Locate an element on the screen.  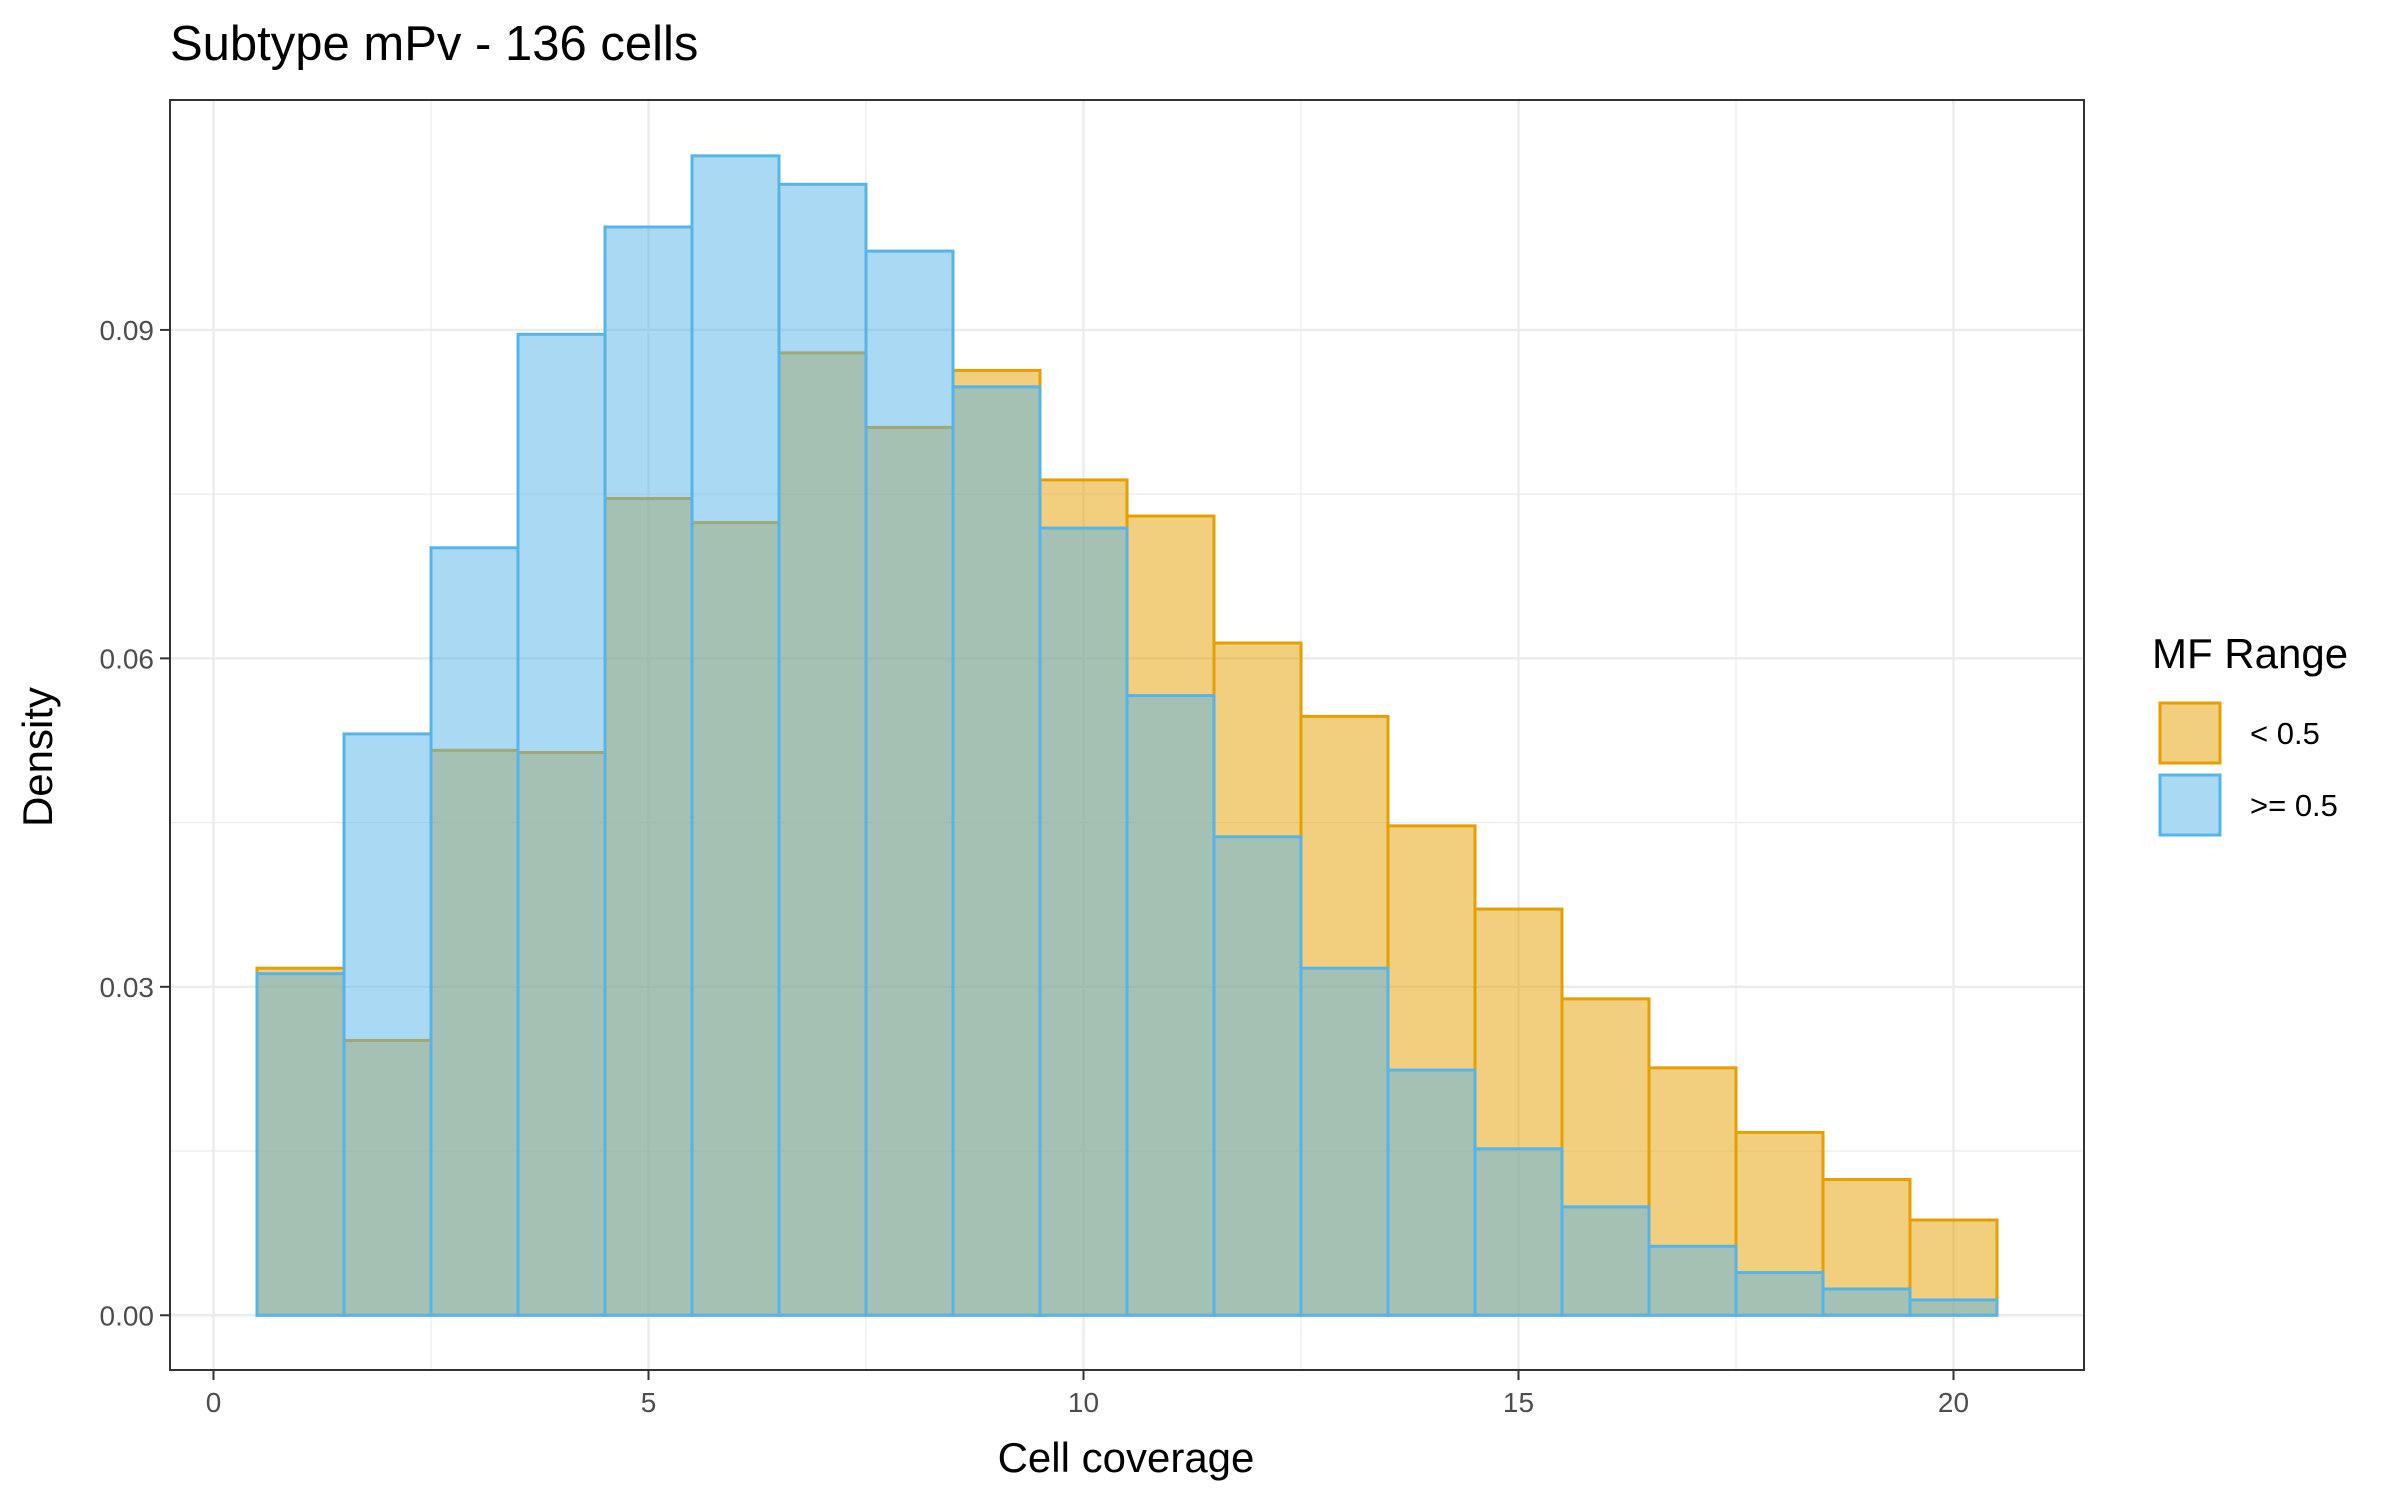
x-tick-label: 15 is located at coordinates (1518, 1402).